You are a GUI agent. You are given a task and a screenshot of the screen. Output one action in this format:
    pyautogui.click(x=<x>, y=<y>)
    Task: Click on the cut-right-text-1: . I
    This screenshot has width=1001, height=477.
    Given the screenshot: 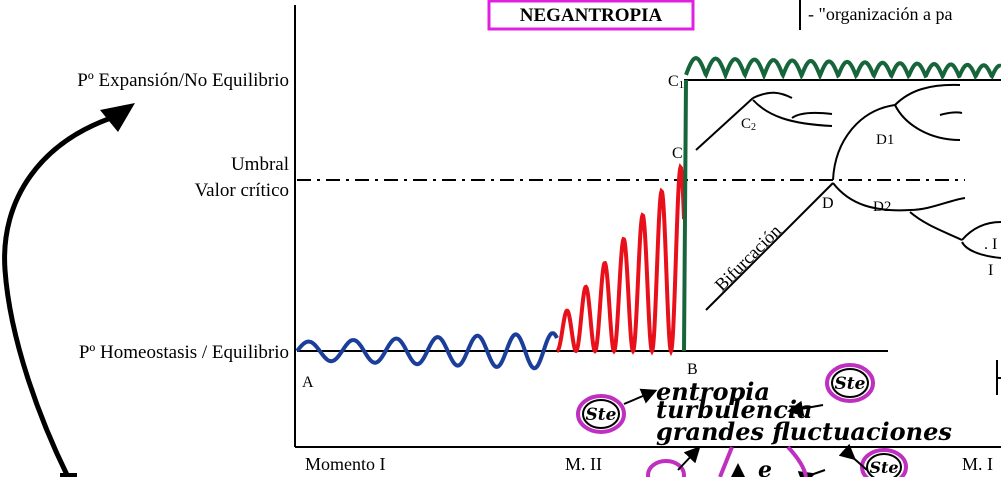 What is the action you would take?
    pyautogui.click(x=990, y=244)
    